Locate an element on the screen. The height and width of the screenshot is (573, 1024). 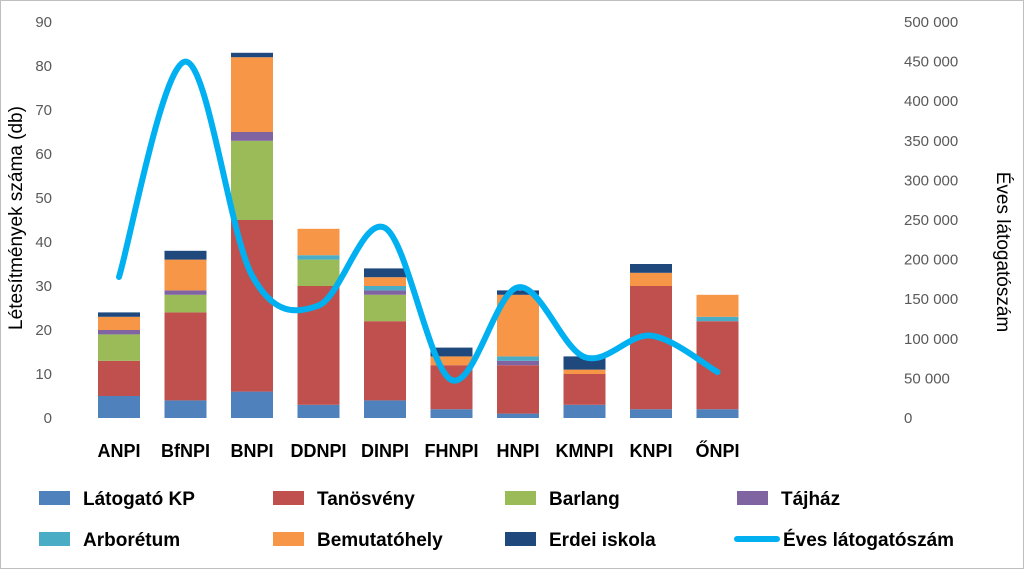
bar-segment-kmnpi-bemutatohely is located at coordinates (584, 371).